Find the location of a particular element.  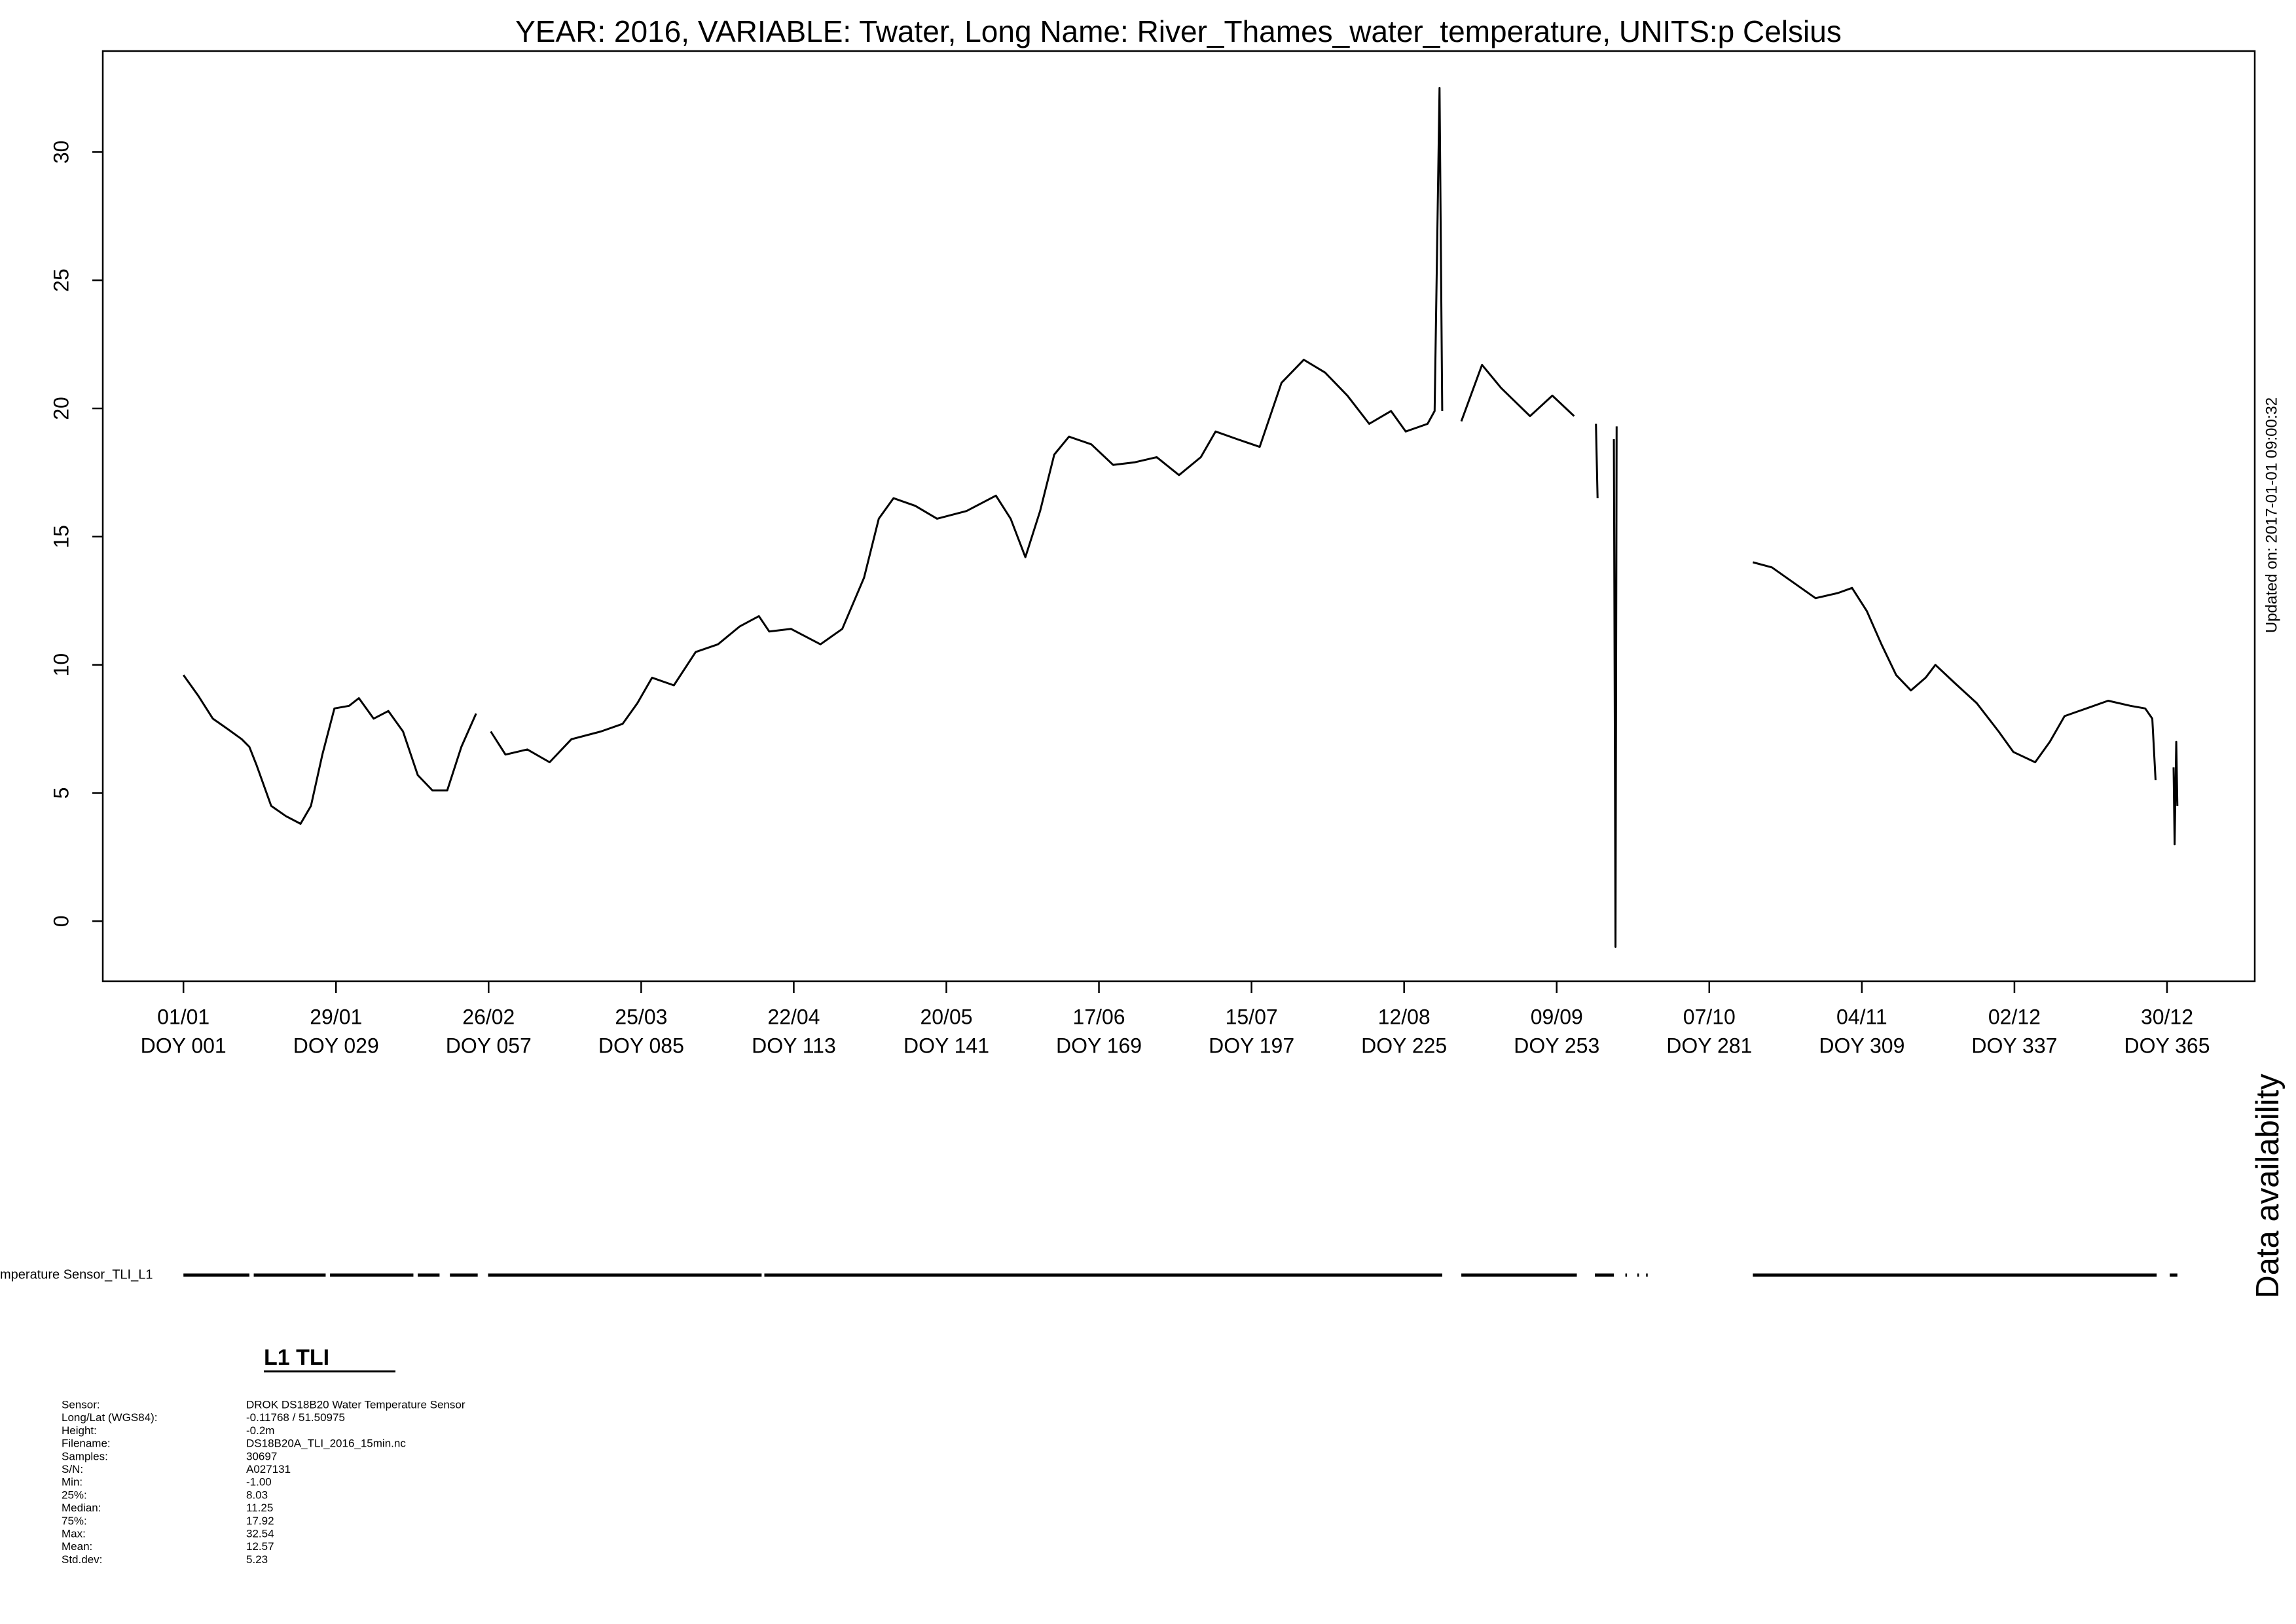

x-tick-label: 25/03 is located at coordinates (641, 1016).